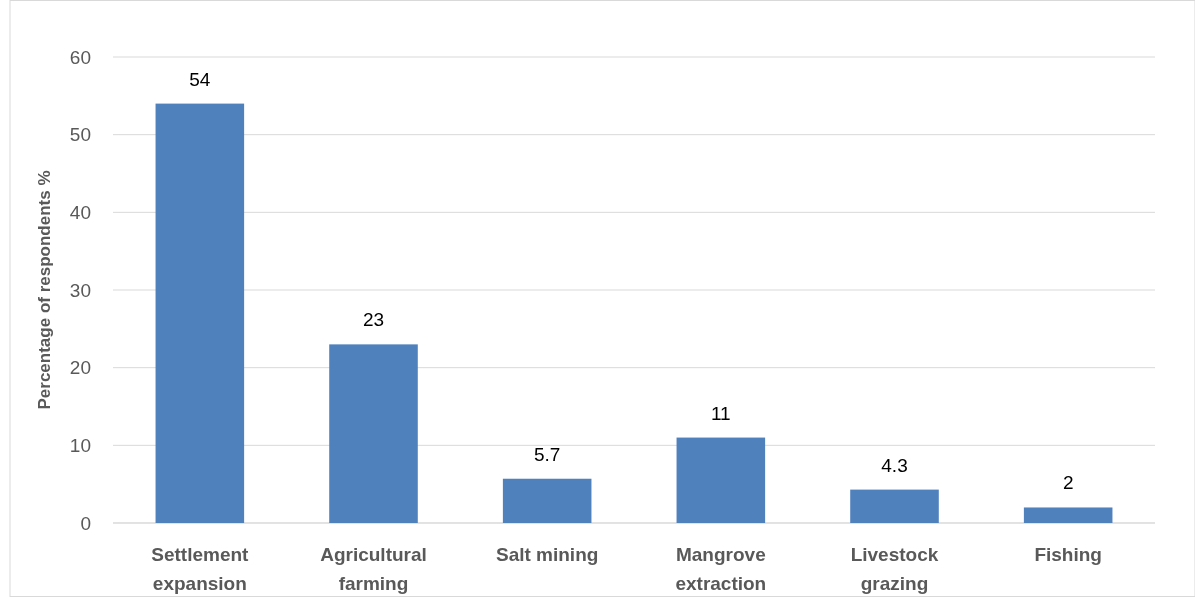 This screenshot has height=597, width=1195. Describe the element at coordinates (80, 368) in the screenshot. I see `y-tick-label: 20` at that location.